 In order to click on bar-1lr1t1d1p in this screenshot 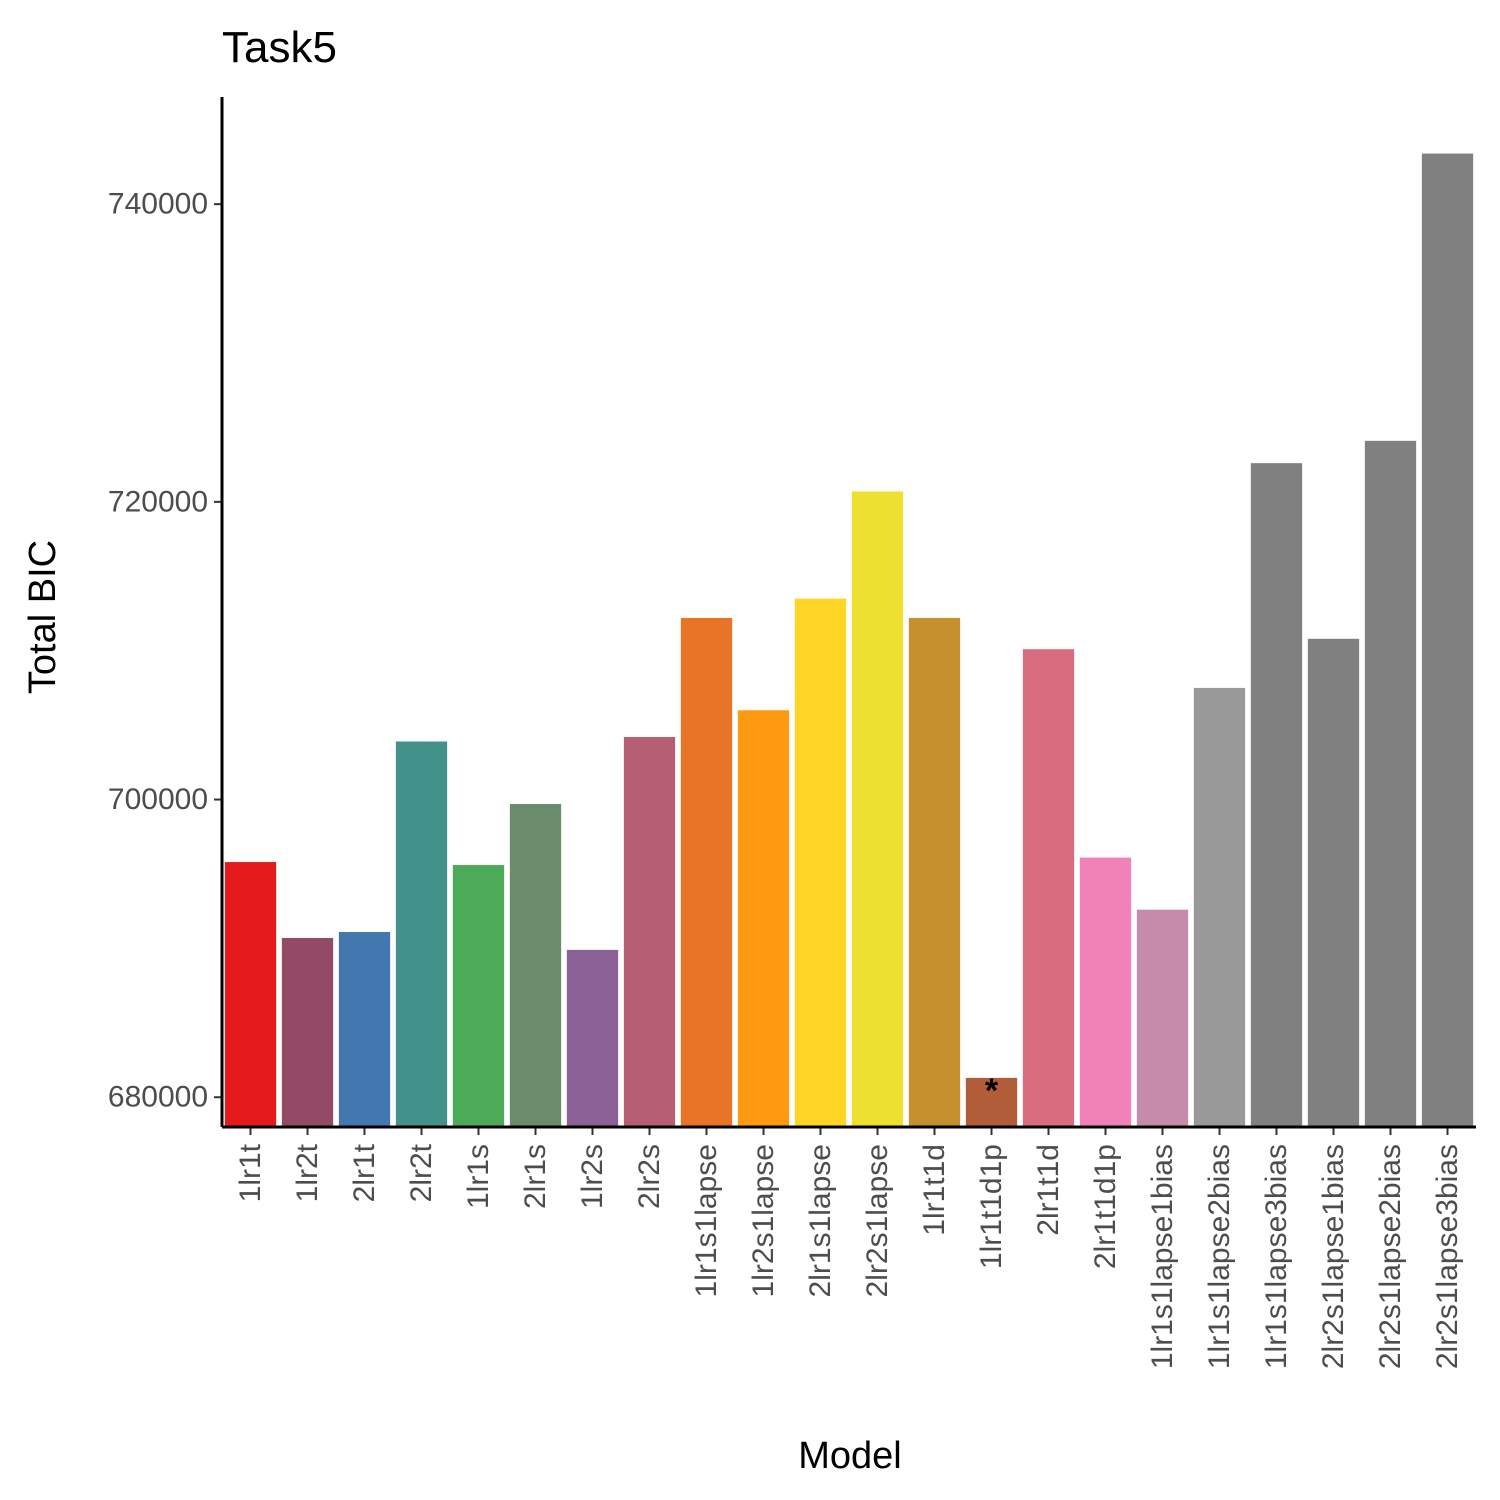, I will do `click(991, 1102)`.